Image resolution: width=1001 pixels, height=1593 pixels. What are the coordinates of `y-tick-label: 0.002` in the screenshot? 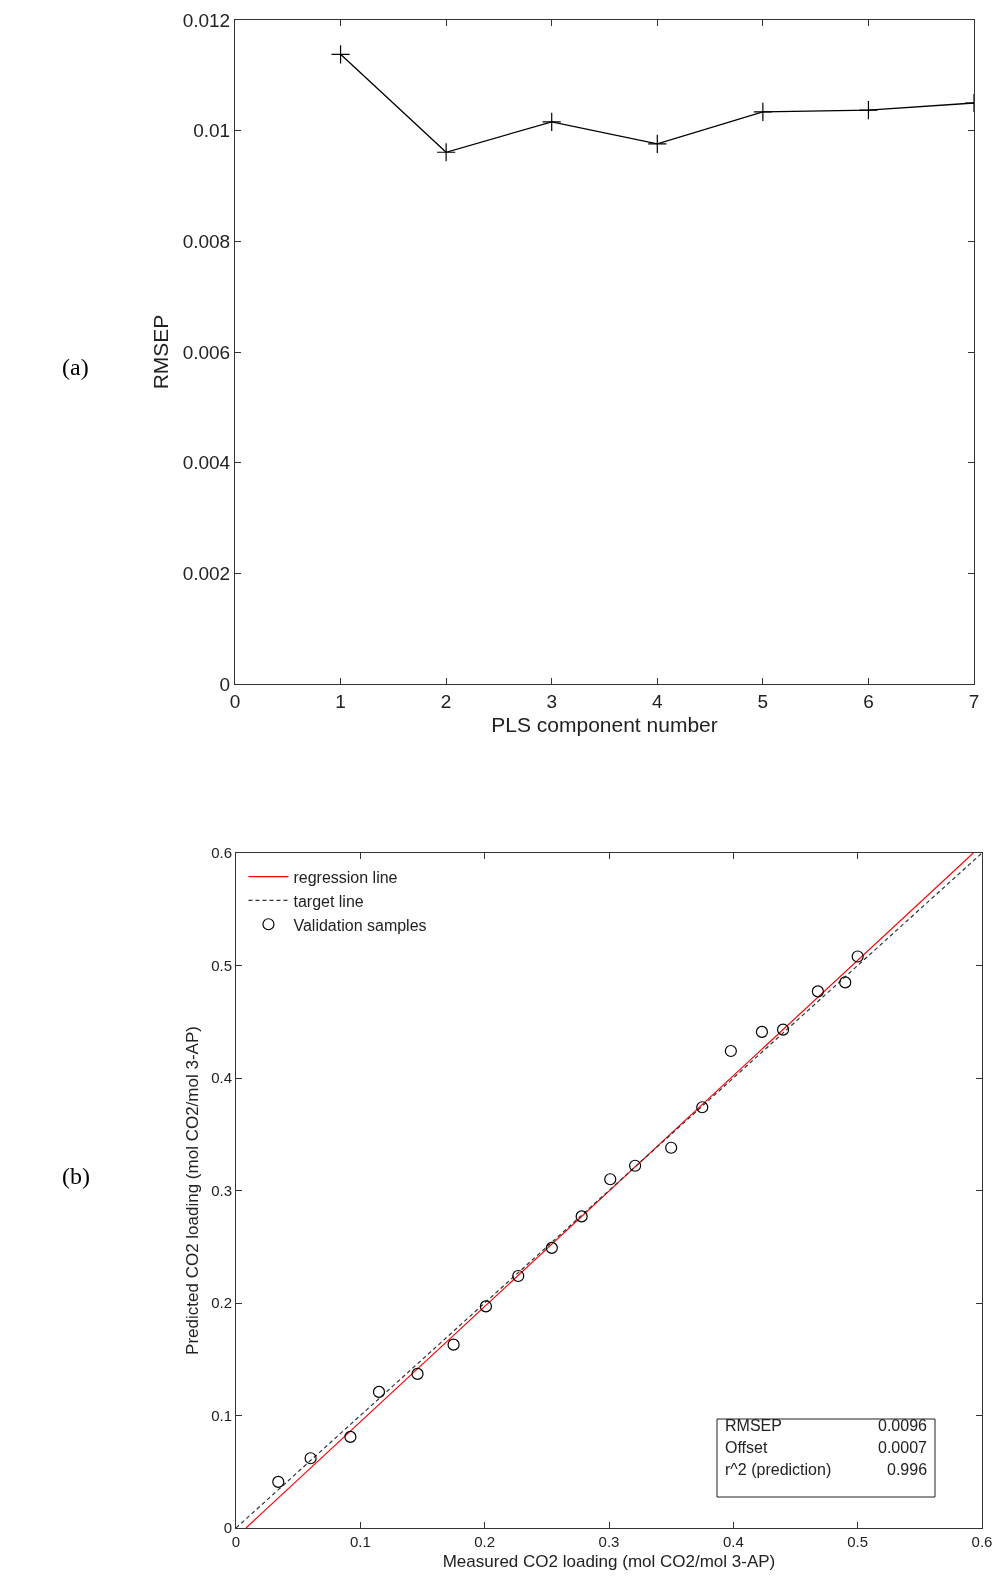 It's located at (206, 573).